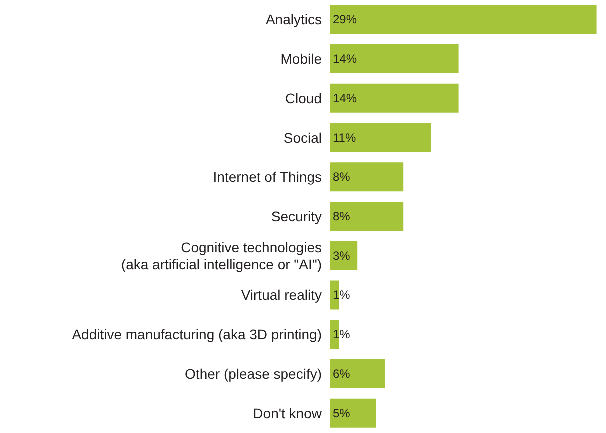 The width and height of the screenshot is (606, 433). I want to click on data-label: 11%, so click(344, 137).